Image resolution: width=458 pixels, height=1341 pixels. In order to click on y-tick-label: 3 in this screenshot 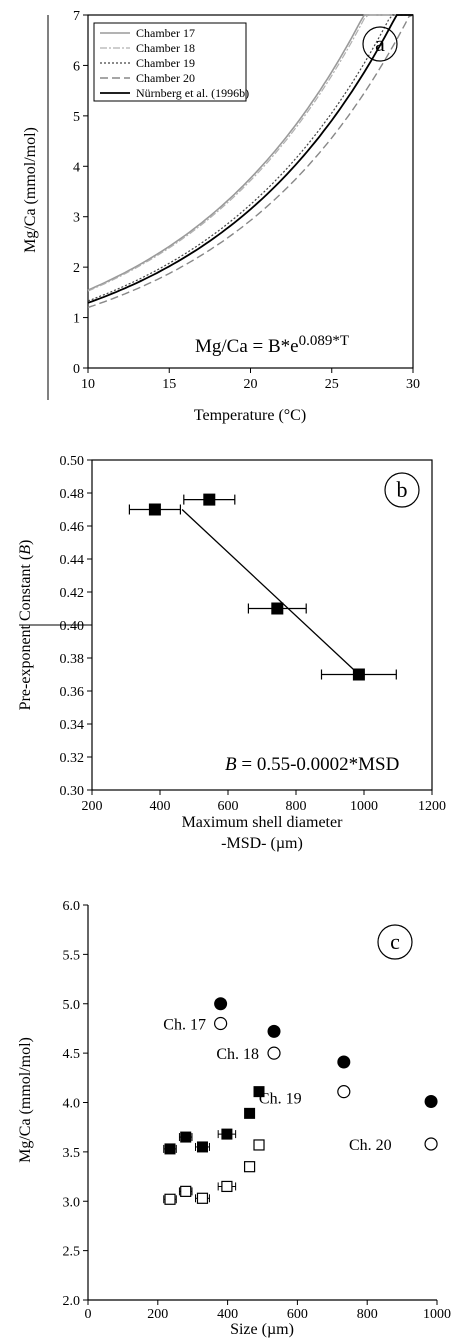, I will do `click(76, 218)`.